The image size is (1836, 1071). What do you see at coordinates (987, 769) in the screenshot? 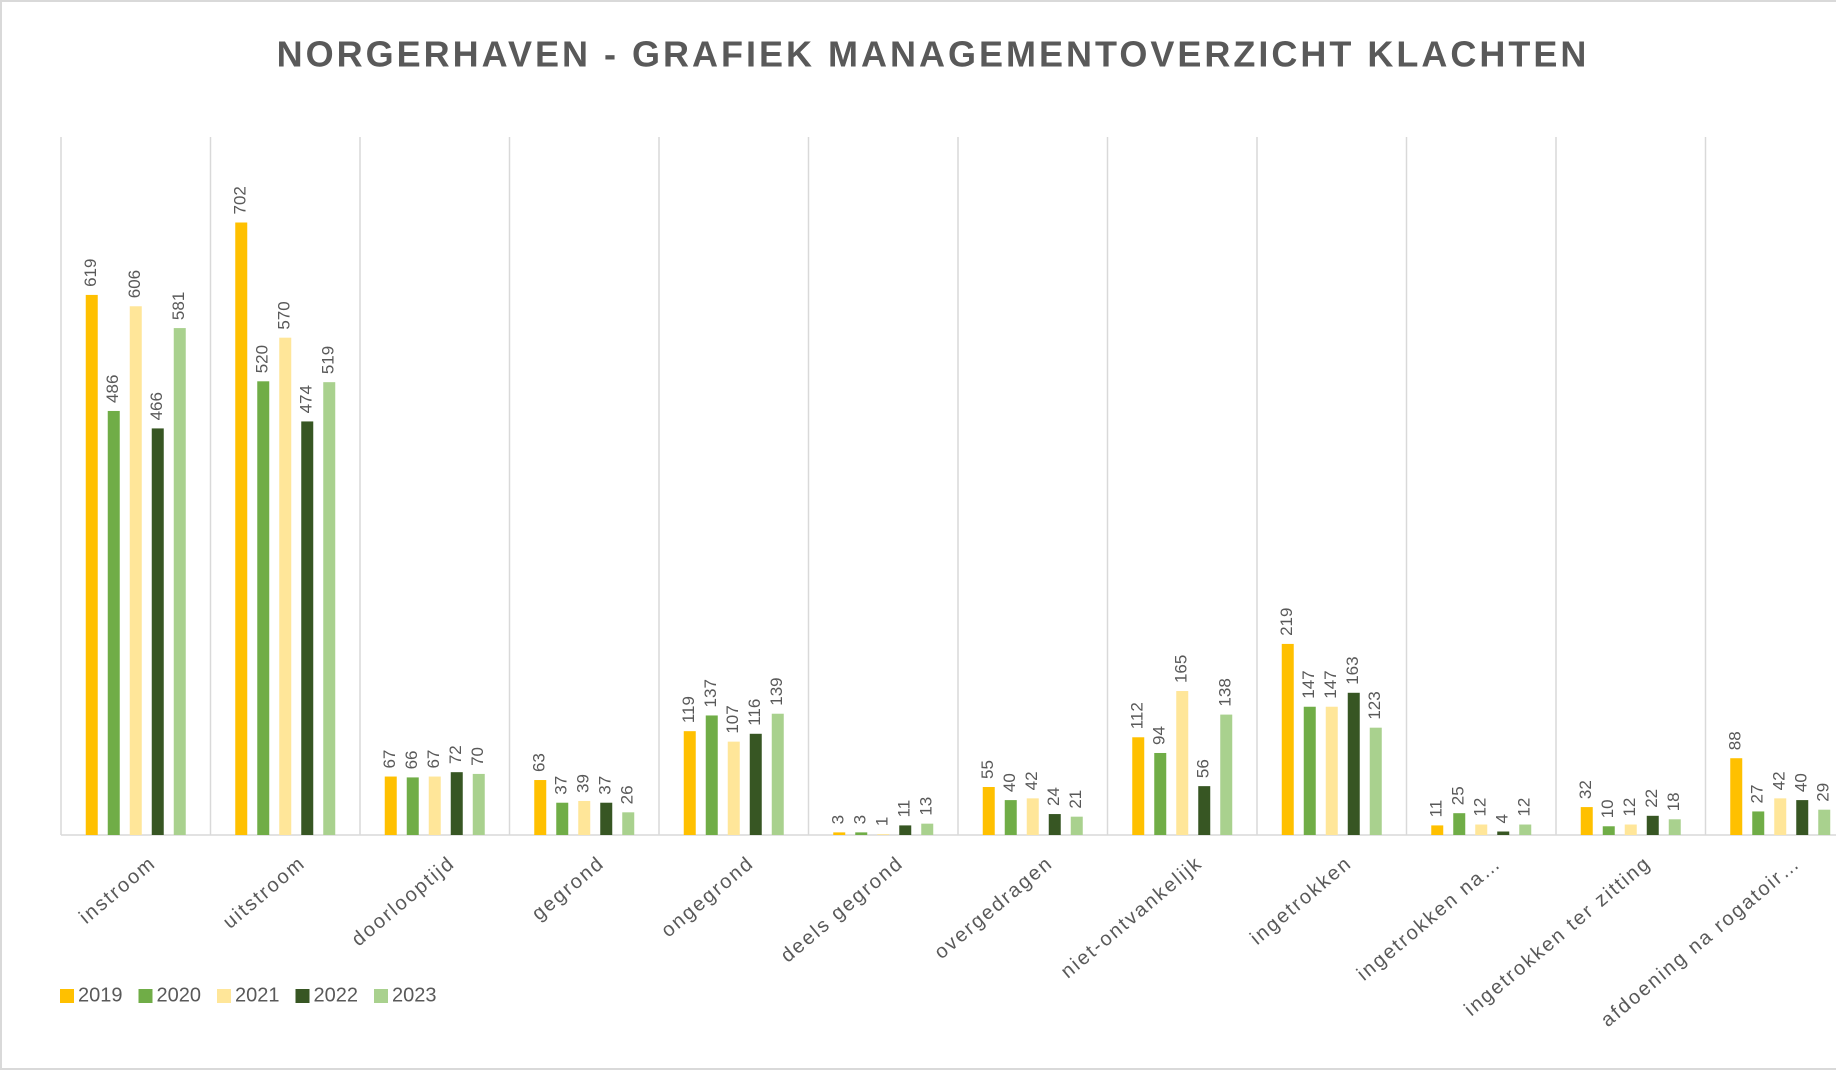
I see `value-label: 55` at bounding box center [987, 769].